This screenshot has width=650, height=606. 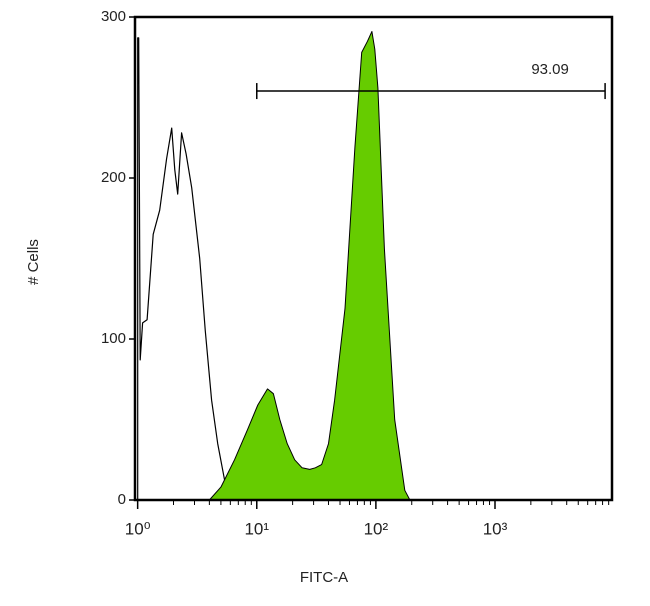 I want to click on y-tick-label: 0, so click(x=122, y=499).